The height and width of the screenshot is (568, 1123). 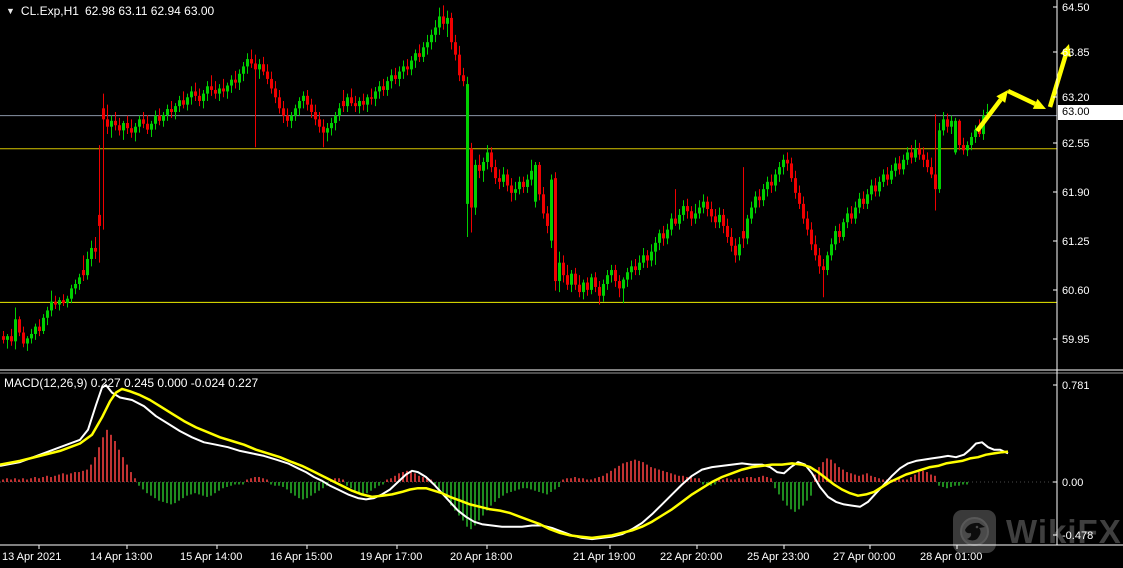 I want to click on time-axis-label: 15 Apr 14:00, so click(x=211, y=557).